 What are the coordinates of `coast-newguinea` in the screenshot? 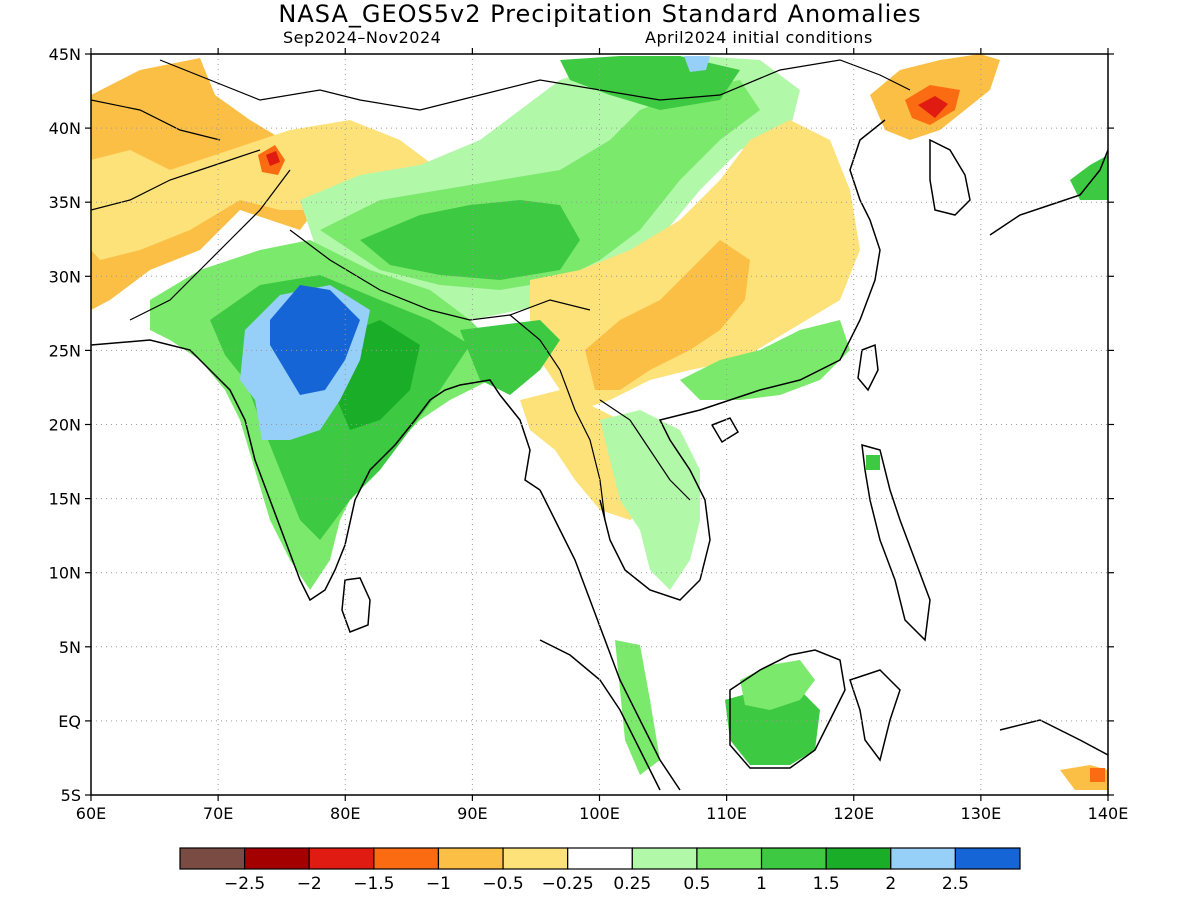 It's located at (1053, 737).